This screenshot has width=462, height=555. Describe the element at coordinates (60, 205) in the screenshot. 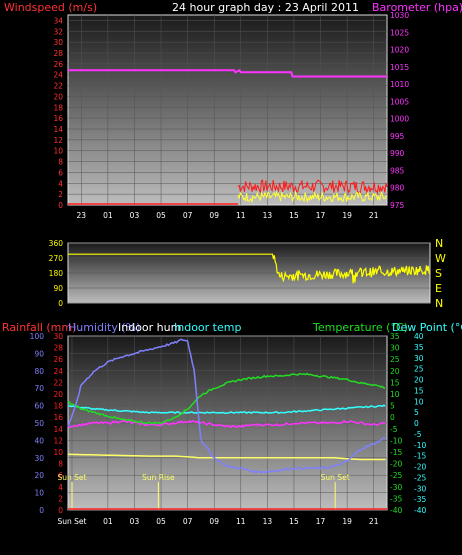

I see `wind-tick-label: 0` at that location.